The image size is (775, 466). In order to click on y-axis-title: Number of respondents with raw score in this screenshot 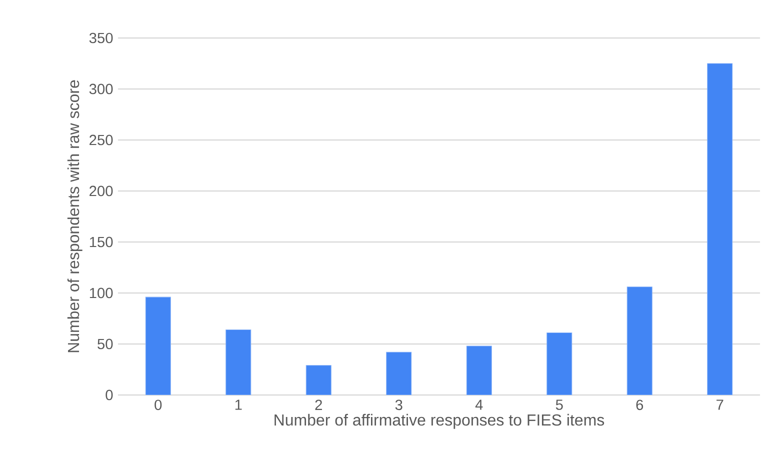, I will do `click(74, 216)`.